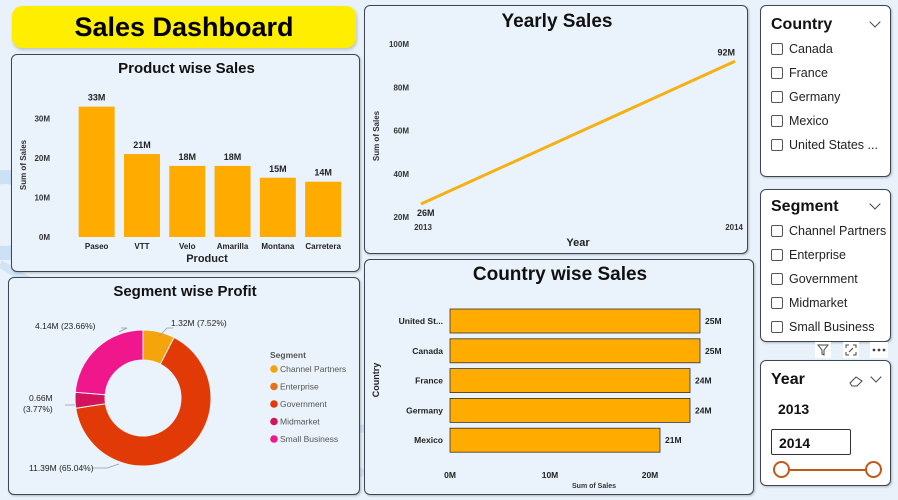 This screenshot has width=898, height=500. What do you see at coordinates (423, 227) in the screenshot?
I see `x-tick-label: 2013` at bounding box center [423, 227].